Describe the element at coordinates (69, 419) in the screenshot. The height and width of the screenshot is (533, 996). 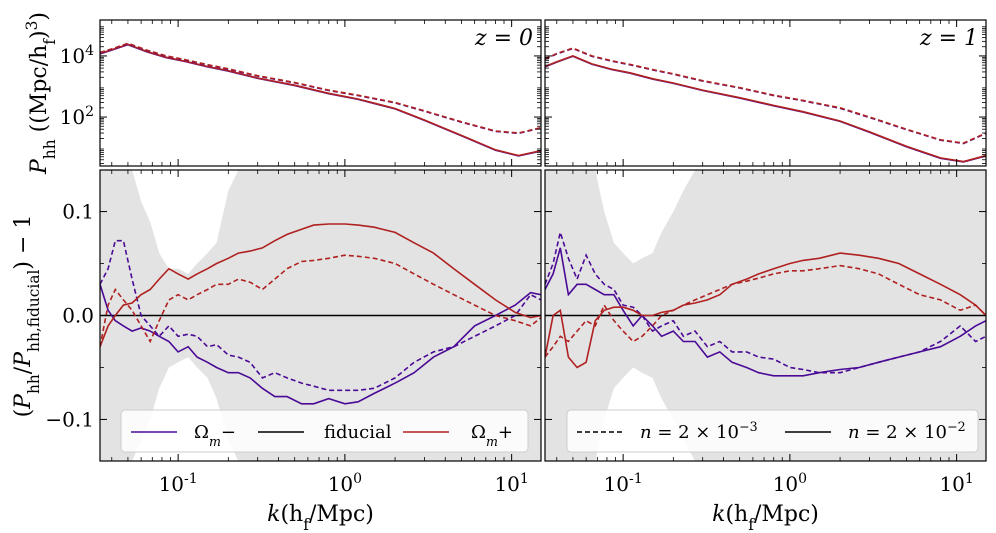
I see `y-tick-label: −0.1` at that location.